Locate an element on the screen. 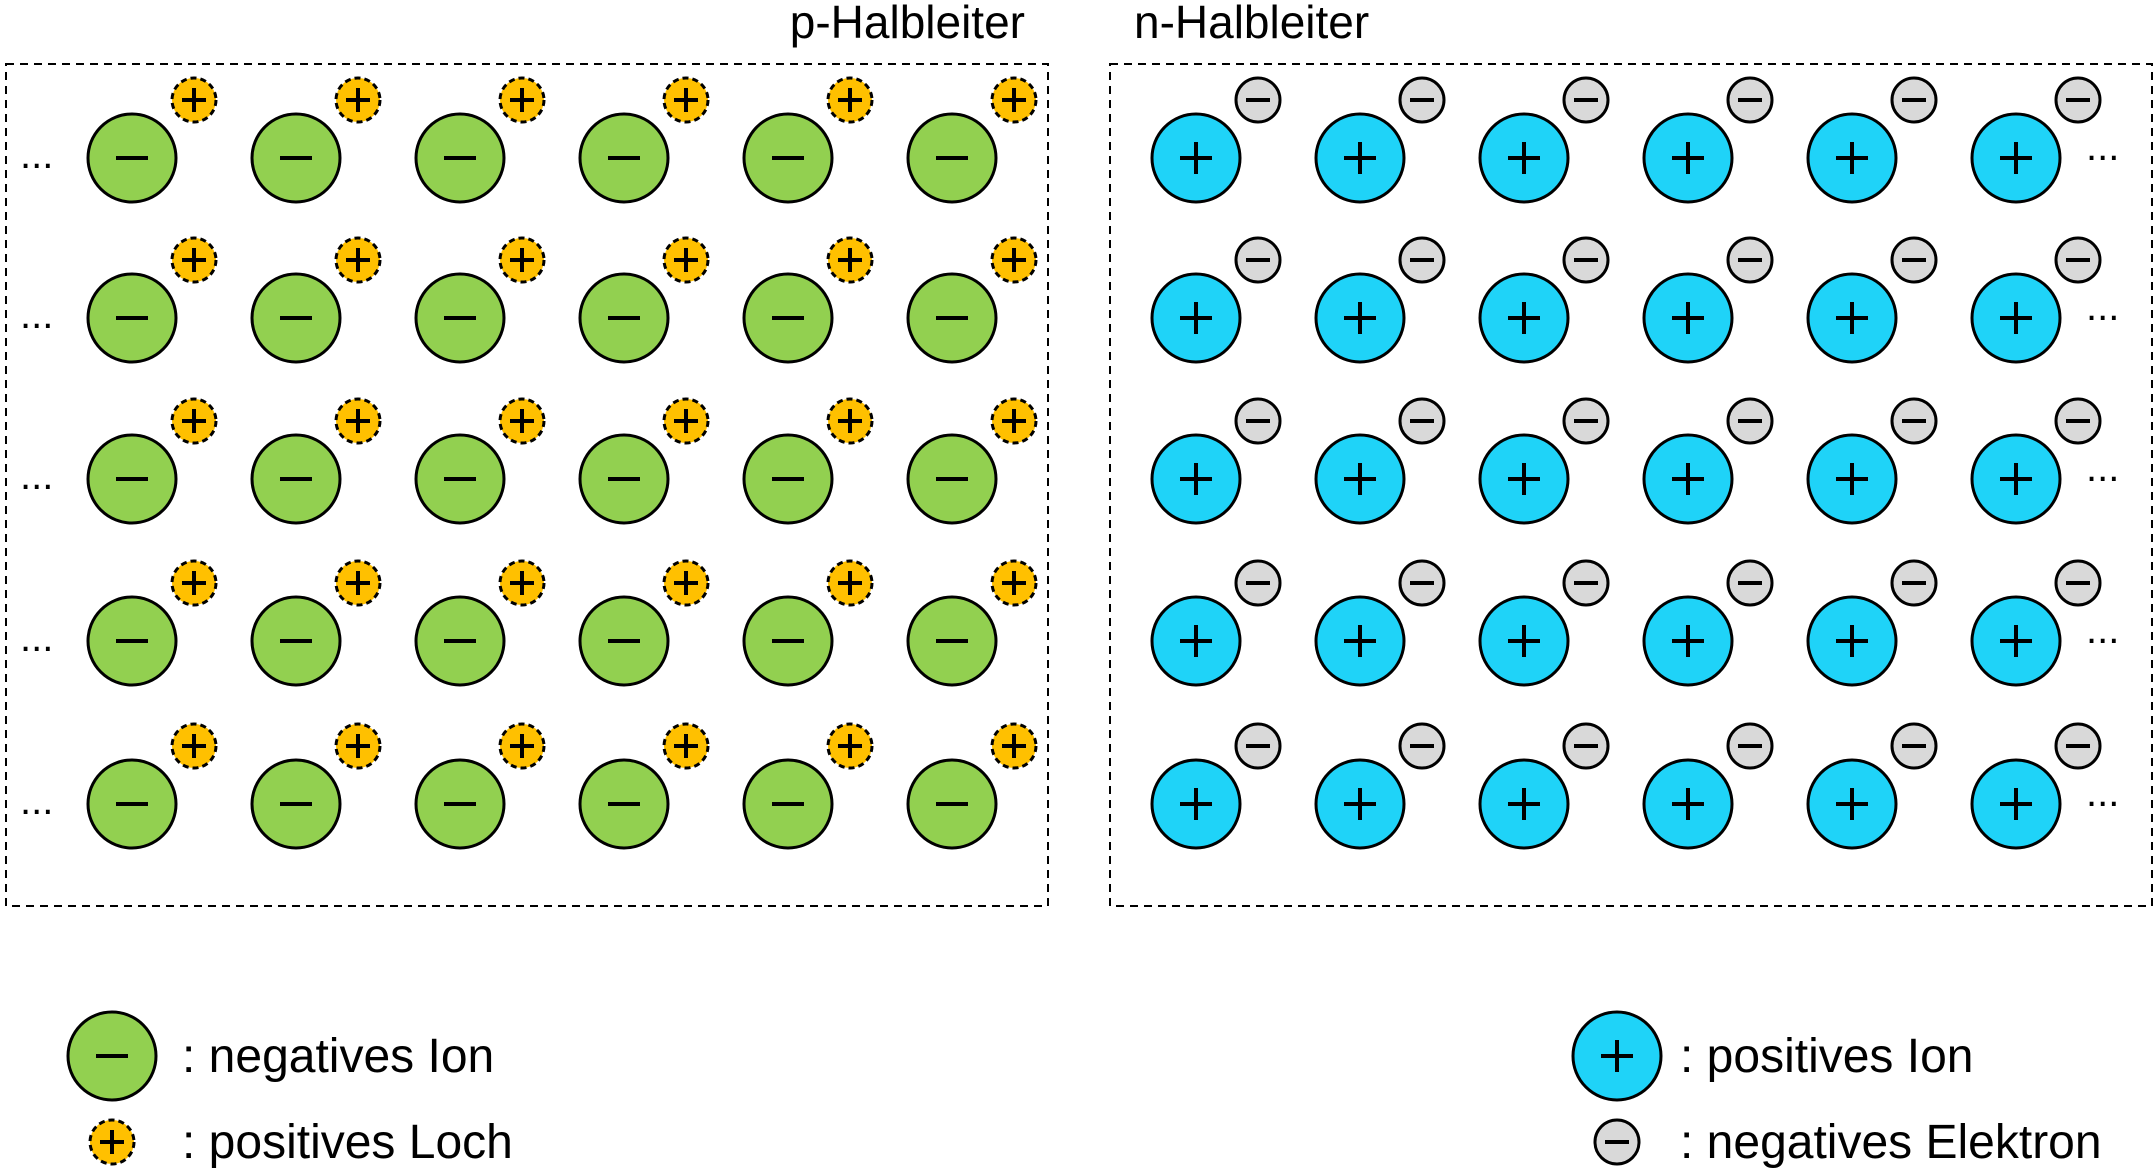  p-region-title: p-Halbleiter is located at coordinates (907, 24).